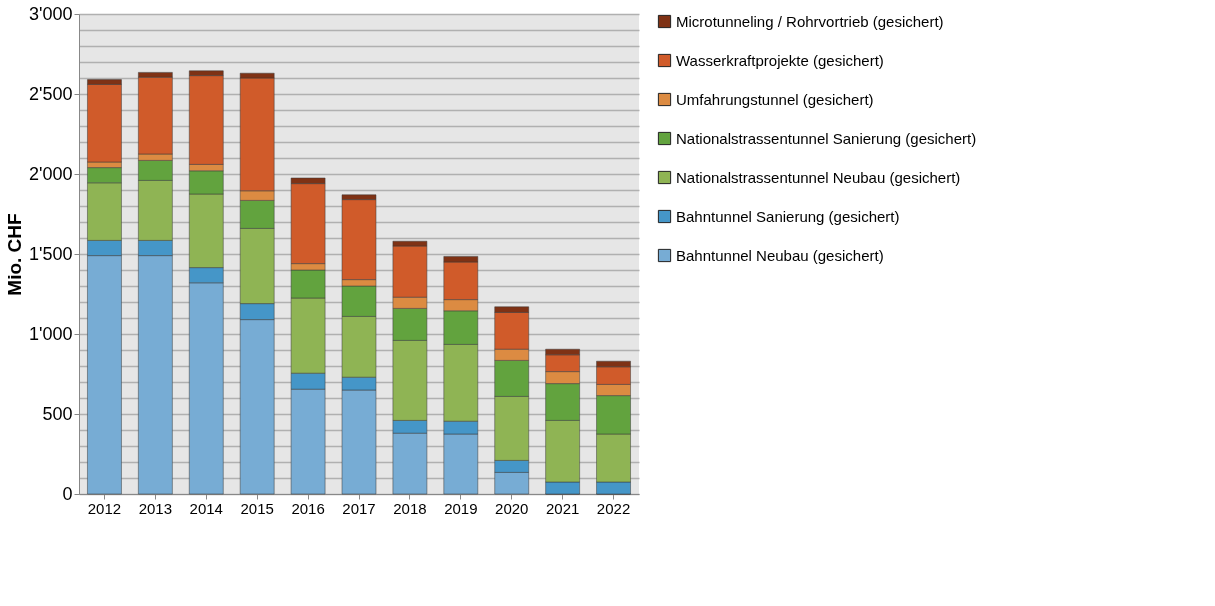  What do you see at coordinates (257, 508) in the screenshot?
I see `x-tick-label: 2015` at bounding box center [257, 508].